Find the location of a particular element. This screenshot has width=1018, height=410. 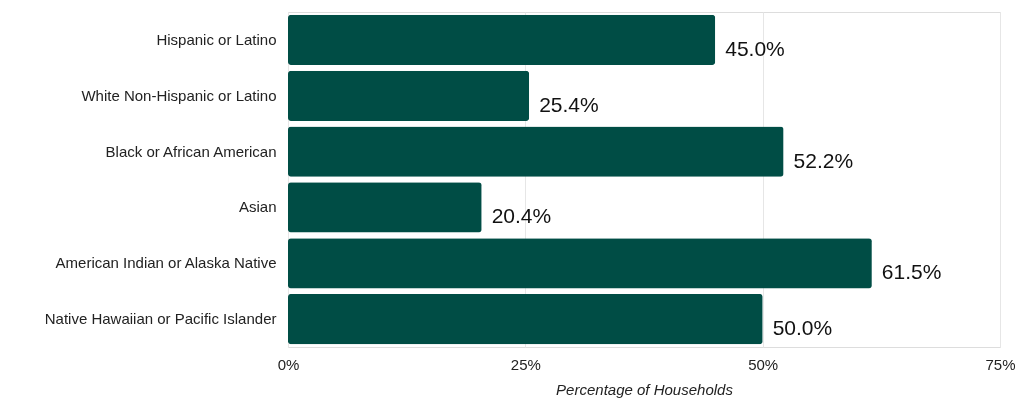

x-tick-label: 75% is located at coordinates (1000, 364).